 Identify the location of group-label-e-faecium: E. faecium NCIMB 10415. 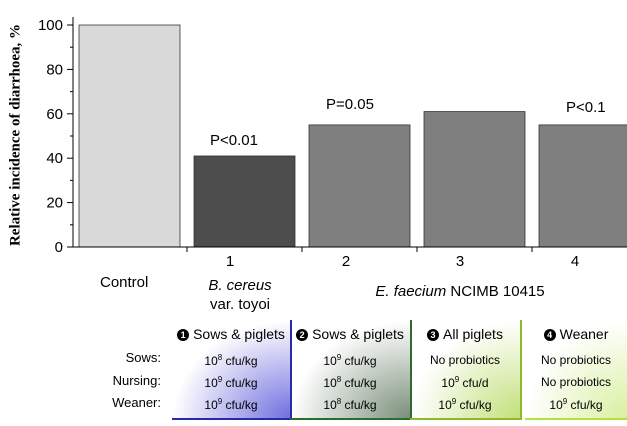
(460, 291).